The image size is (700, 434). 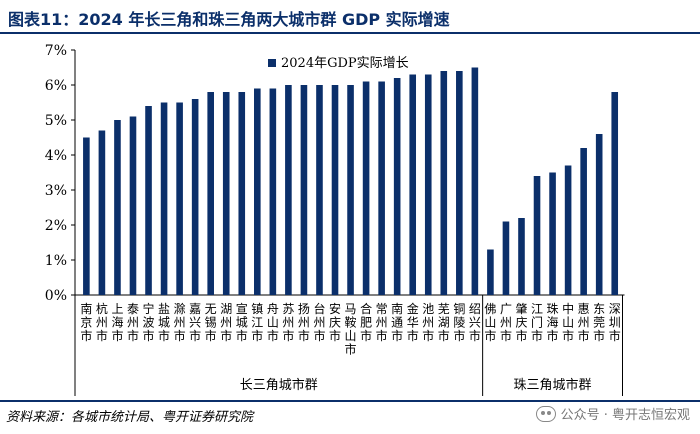 What do you see at coordinates (56, 86) in the screenshot?
I see `y-tick-label: 6%` at bounding box center [56, 86].